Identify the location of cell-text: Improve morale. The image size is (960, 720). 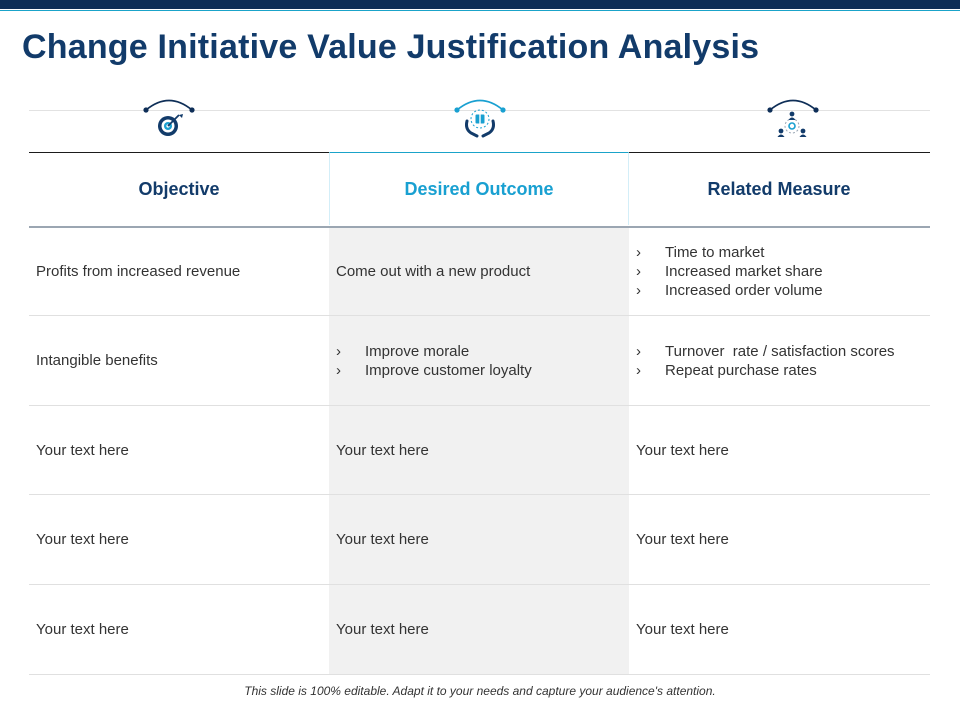
(417, 351).